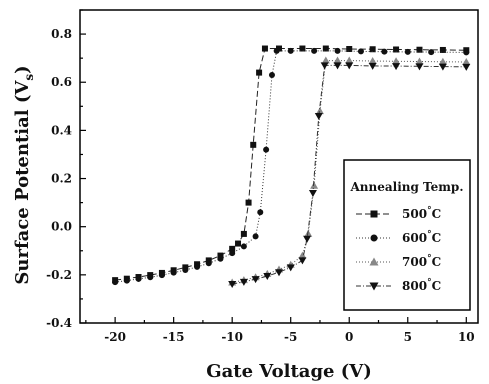 This screenshot has height=384, width=489. What do you see at coordinates (115, 337) in the screenshot?
I see `x-tick-label: -20` at bounding box center [115, 337].